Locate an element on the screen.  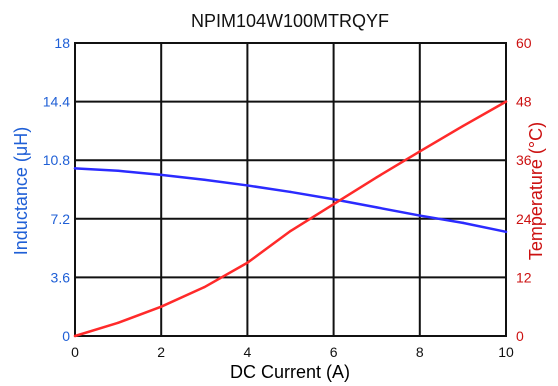
x-tick-label-0: 0 is located at coordinates (75, 352).